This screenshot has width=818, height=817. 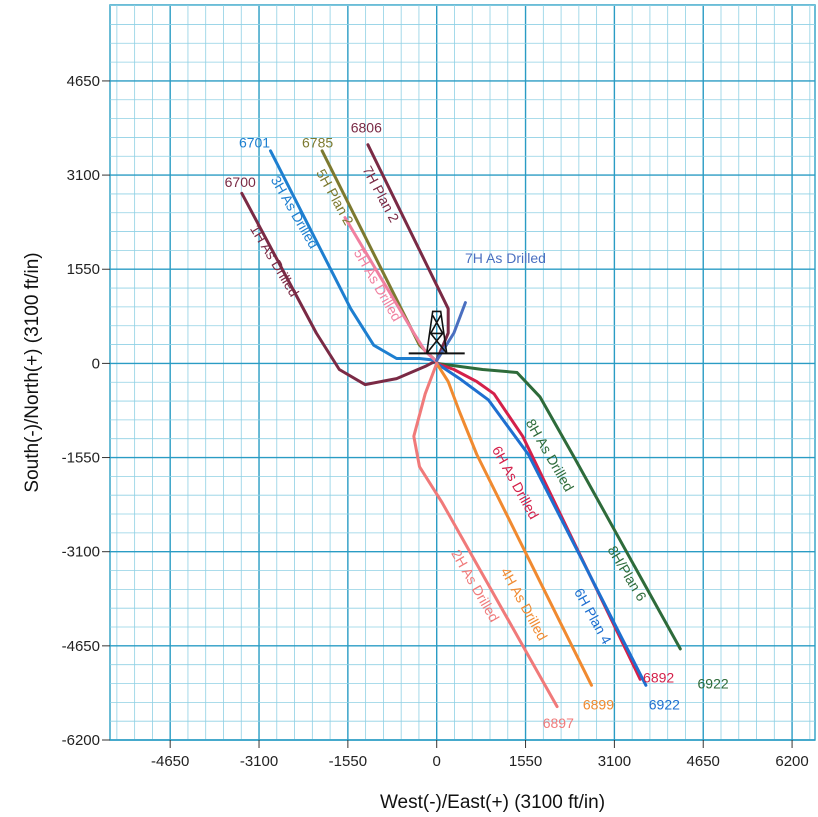 I want to click on well-path-5h-as-drilled, so click(x=391, y=290).